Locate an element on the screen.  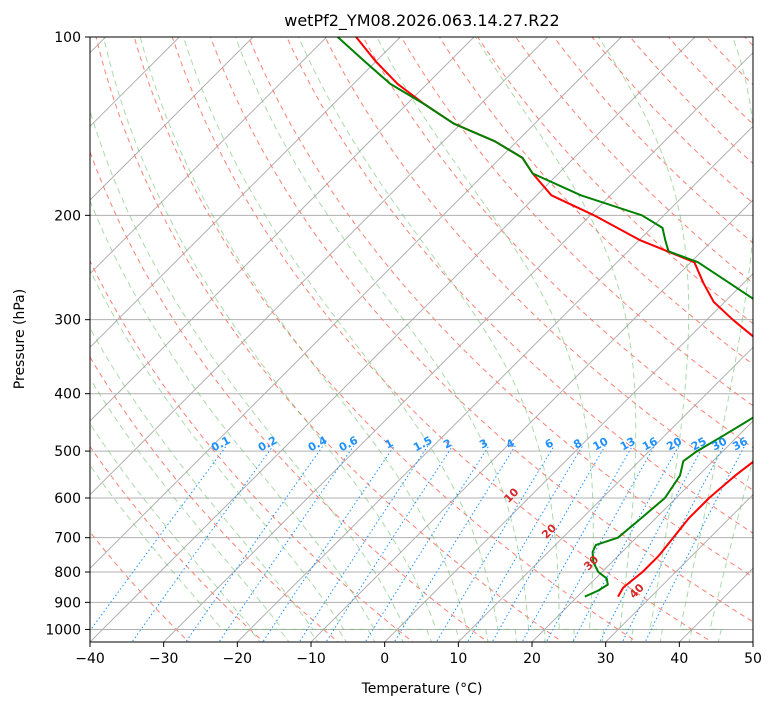
y-tick-label: 1000 is located at coordinates (63, 630).